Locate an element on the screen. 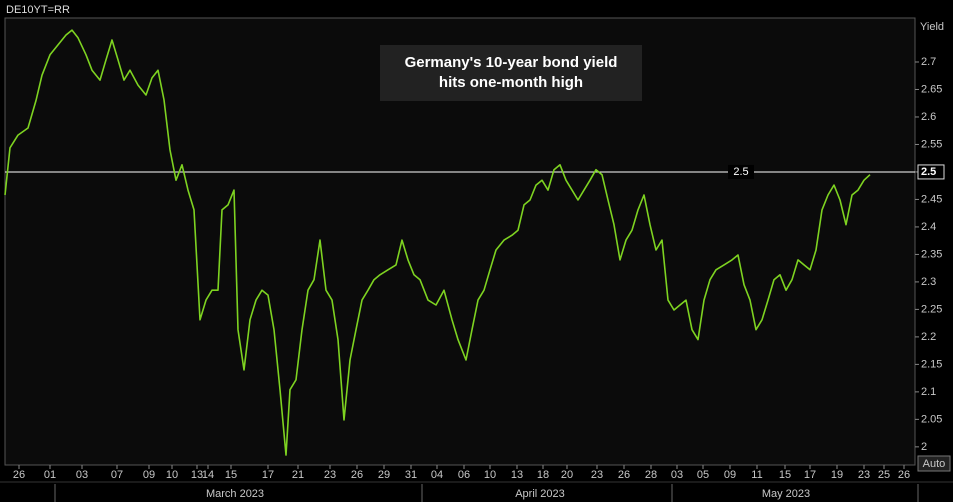  x-tick-label: 18 is located at coordinates (543, 475).